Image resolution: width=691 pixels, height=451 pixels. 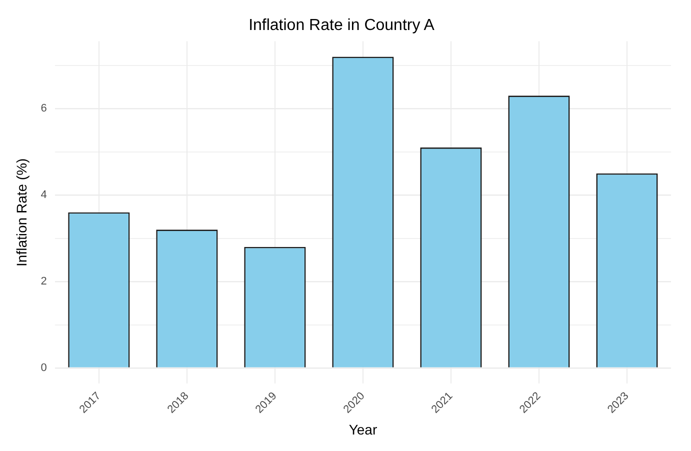 What do you see at coordinates (341, 25) in the screenshot?
I see `chart-title: Inflation Rate in Country A` at bounding box center [341, 25].